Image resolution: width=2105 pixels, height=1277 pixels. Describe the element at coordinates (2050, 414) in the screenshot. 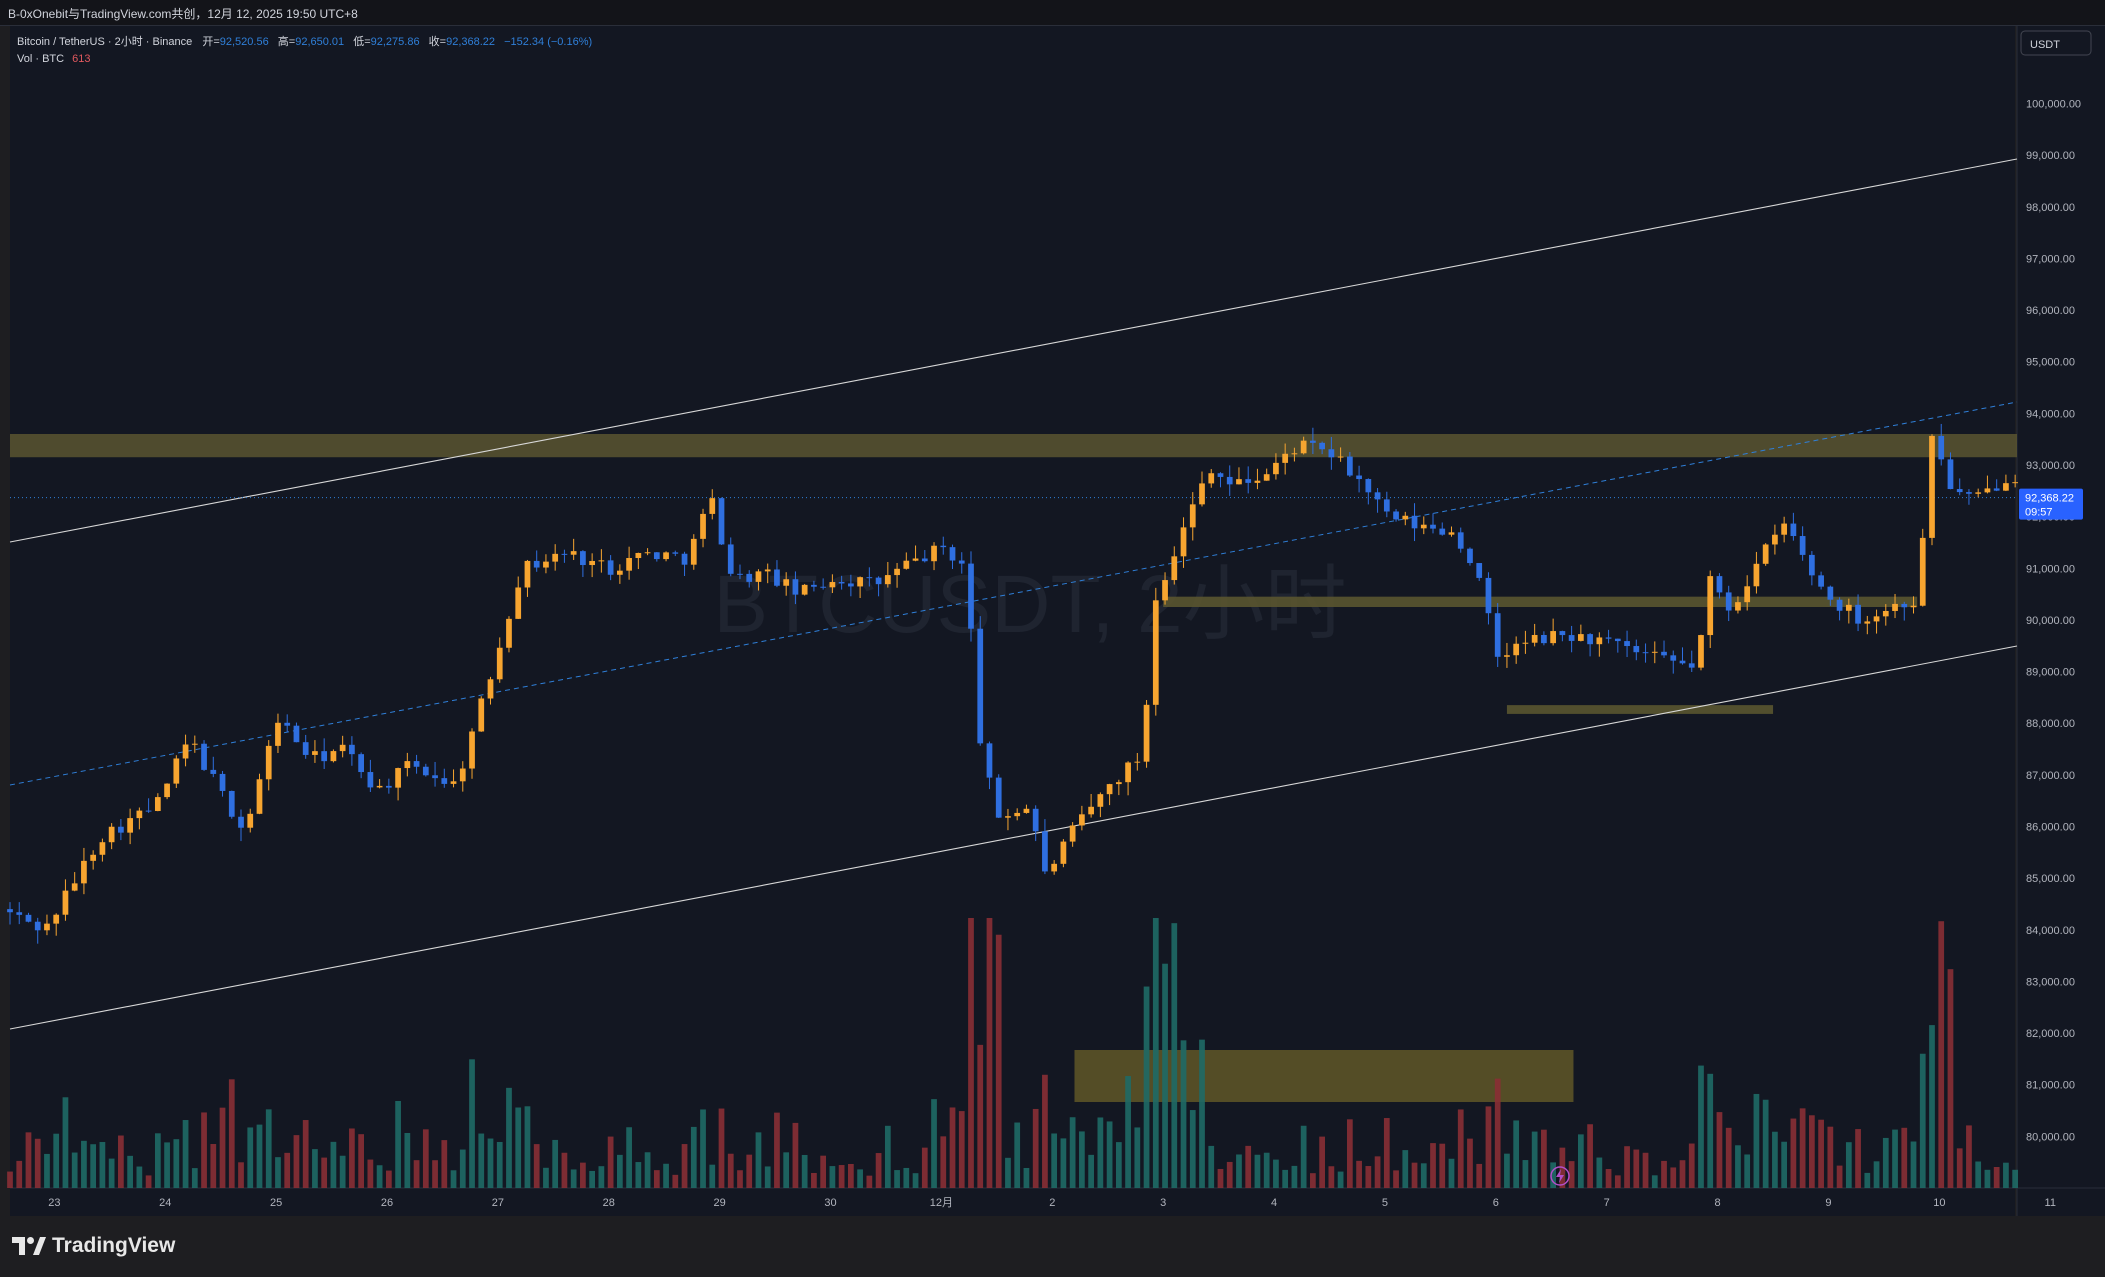

I see `y-tick-label: 94,000.00` at that location.